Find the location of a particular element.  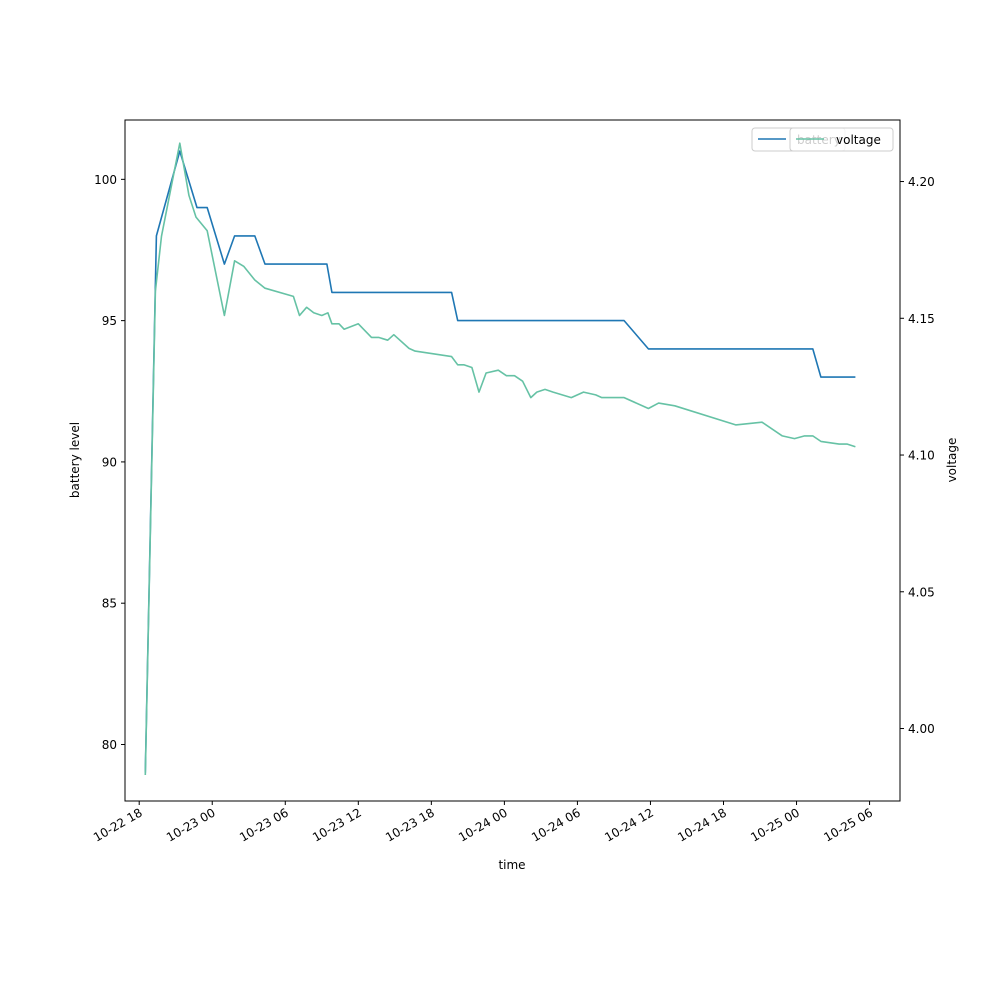

legend-voltage-box is located at coordinates (841, 139).